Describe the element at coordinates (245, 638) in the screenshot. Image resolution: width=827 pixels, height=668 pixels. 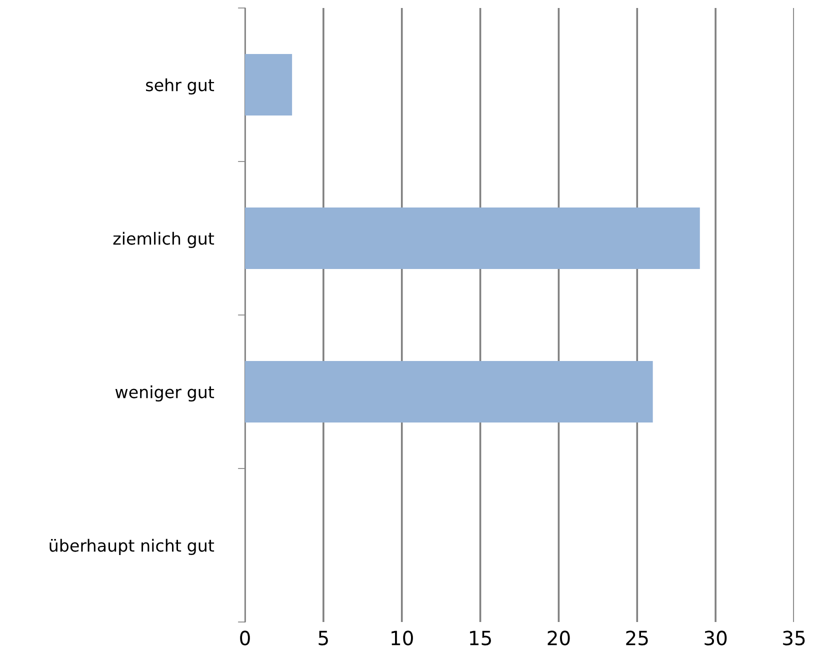
I see `x-tick-label: 0` at that location.